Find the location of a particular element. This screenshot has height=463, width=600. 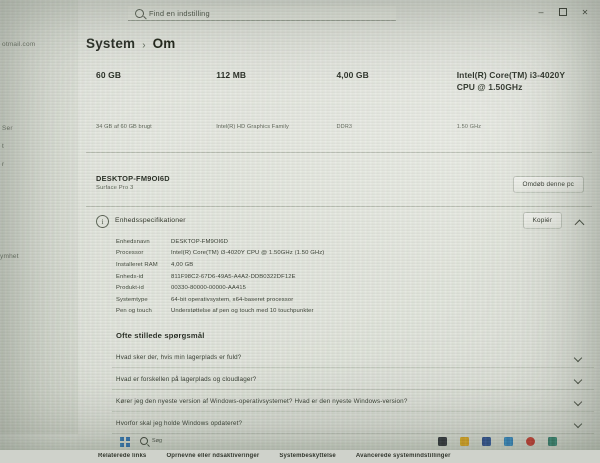

ram-value: 4,00 GB is located at coordinates (352, 75).